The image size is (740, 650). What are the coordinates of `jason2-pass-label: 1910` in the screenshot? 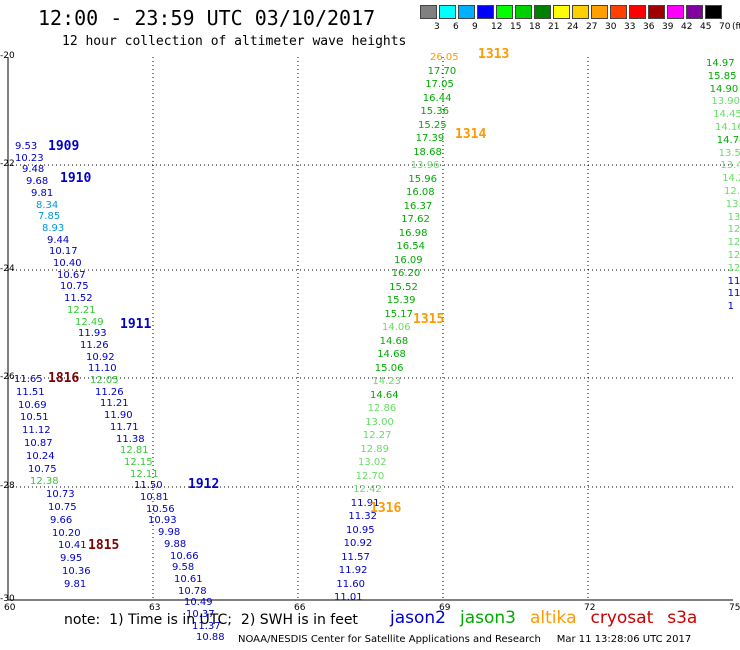 It's located at (76, 178).